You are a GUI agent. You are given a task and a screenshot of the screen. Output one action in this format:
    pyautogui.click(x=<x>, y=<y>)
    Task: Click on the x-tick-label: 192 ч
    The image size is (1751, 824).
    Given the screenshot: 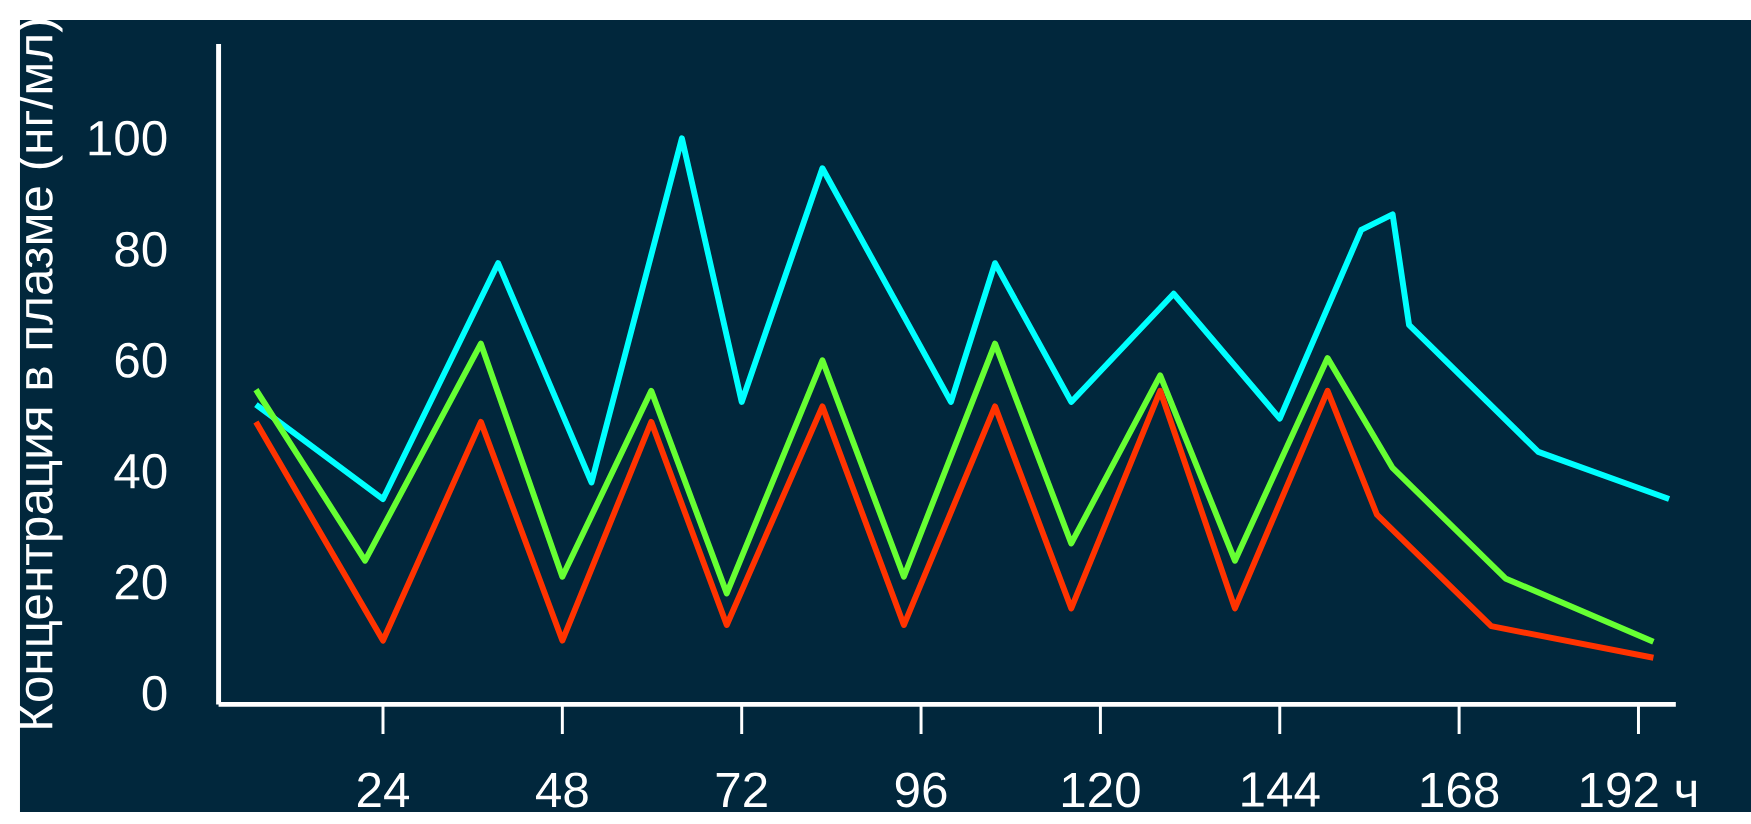 What is the action you would take?
    pyautogui.click(x=1638, y=790)
    